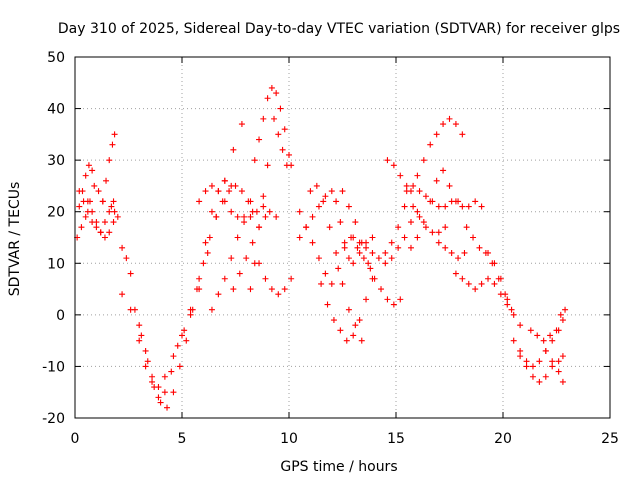 Image resolution: width=640 pixels, height=480 pixels. I want to click on series-s25, so click(424, 185).